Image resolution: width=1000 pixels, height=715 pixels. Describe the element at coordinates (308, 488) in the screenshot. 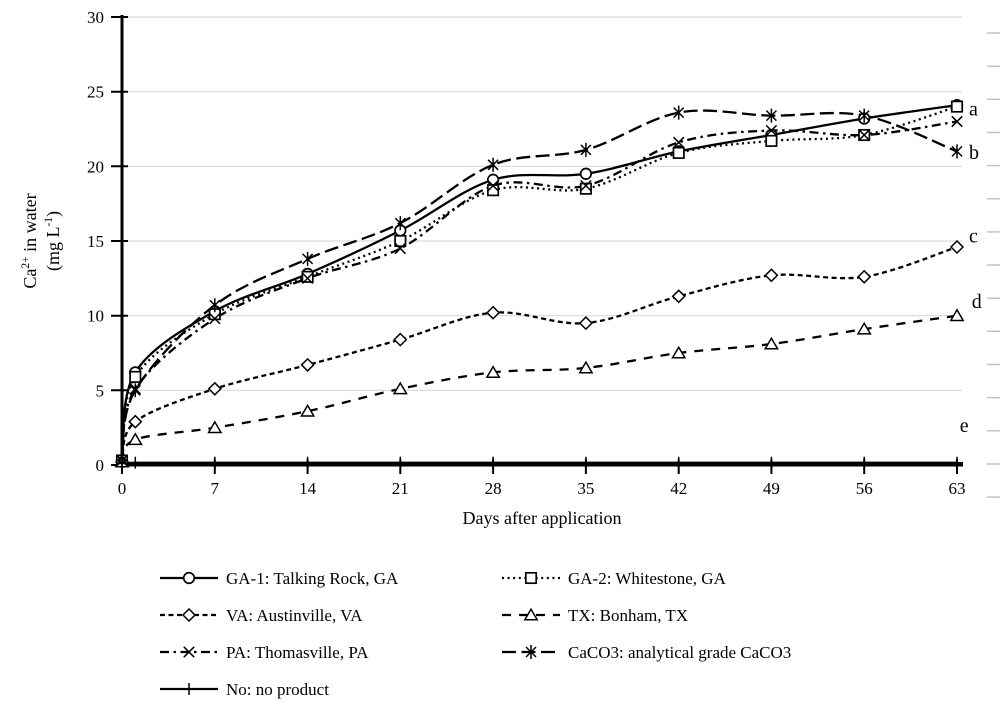

I see `x-tick-label: 14` at that location.